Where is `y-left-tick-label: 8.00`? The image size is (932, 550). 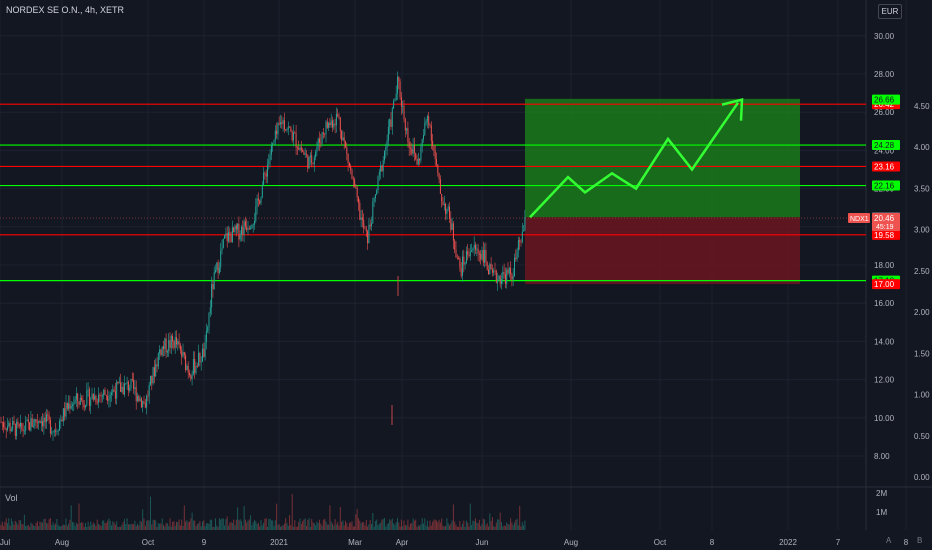 y-left-tick-label: 8.00 is located at coordinates (882, 456).